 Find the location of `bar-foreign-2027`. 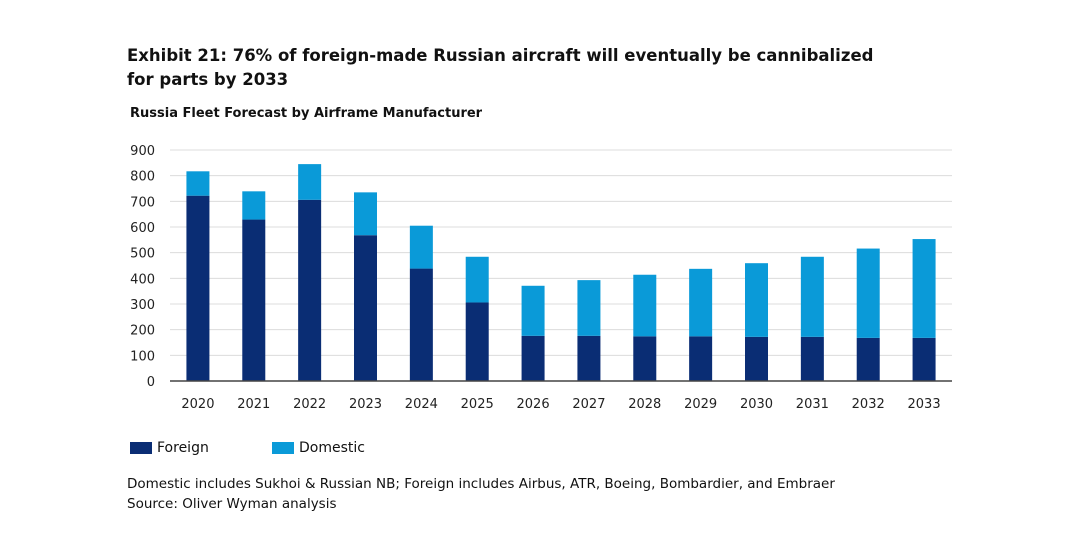

bar-foreign-2027 is located at coordinates (589, 358).